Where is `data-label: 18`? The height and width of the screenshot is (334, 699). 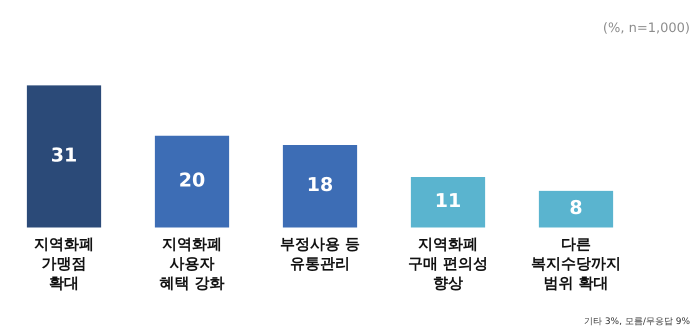
data-label: 18 is located at coordinates (320, 185).